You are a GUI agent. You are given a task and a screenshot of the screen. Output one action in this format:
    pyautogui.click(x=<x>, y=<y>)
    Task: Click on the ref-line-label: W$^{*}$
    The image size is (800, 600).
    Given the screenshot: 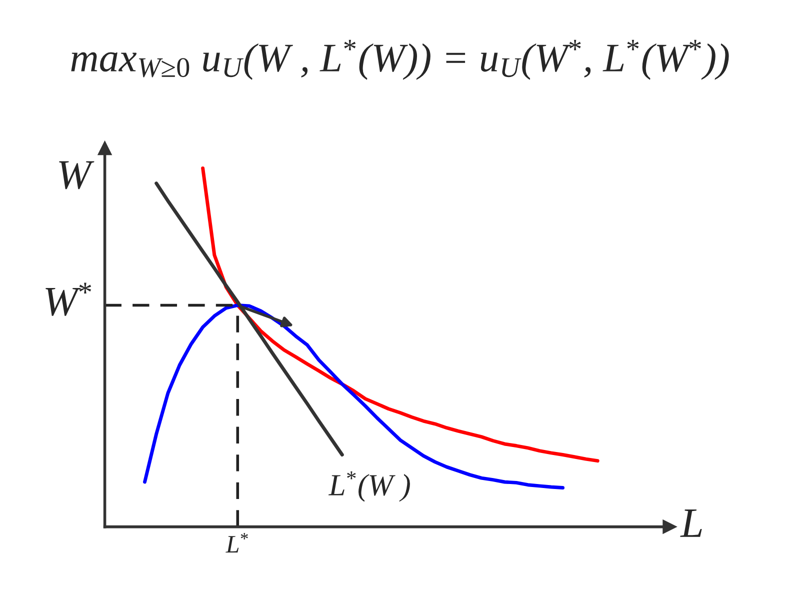 What is the action you would take?
    pyautogui.click(x=69, y=299)
    